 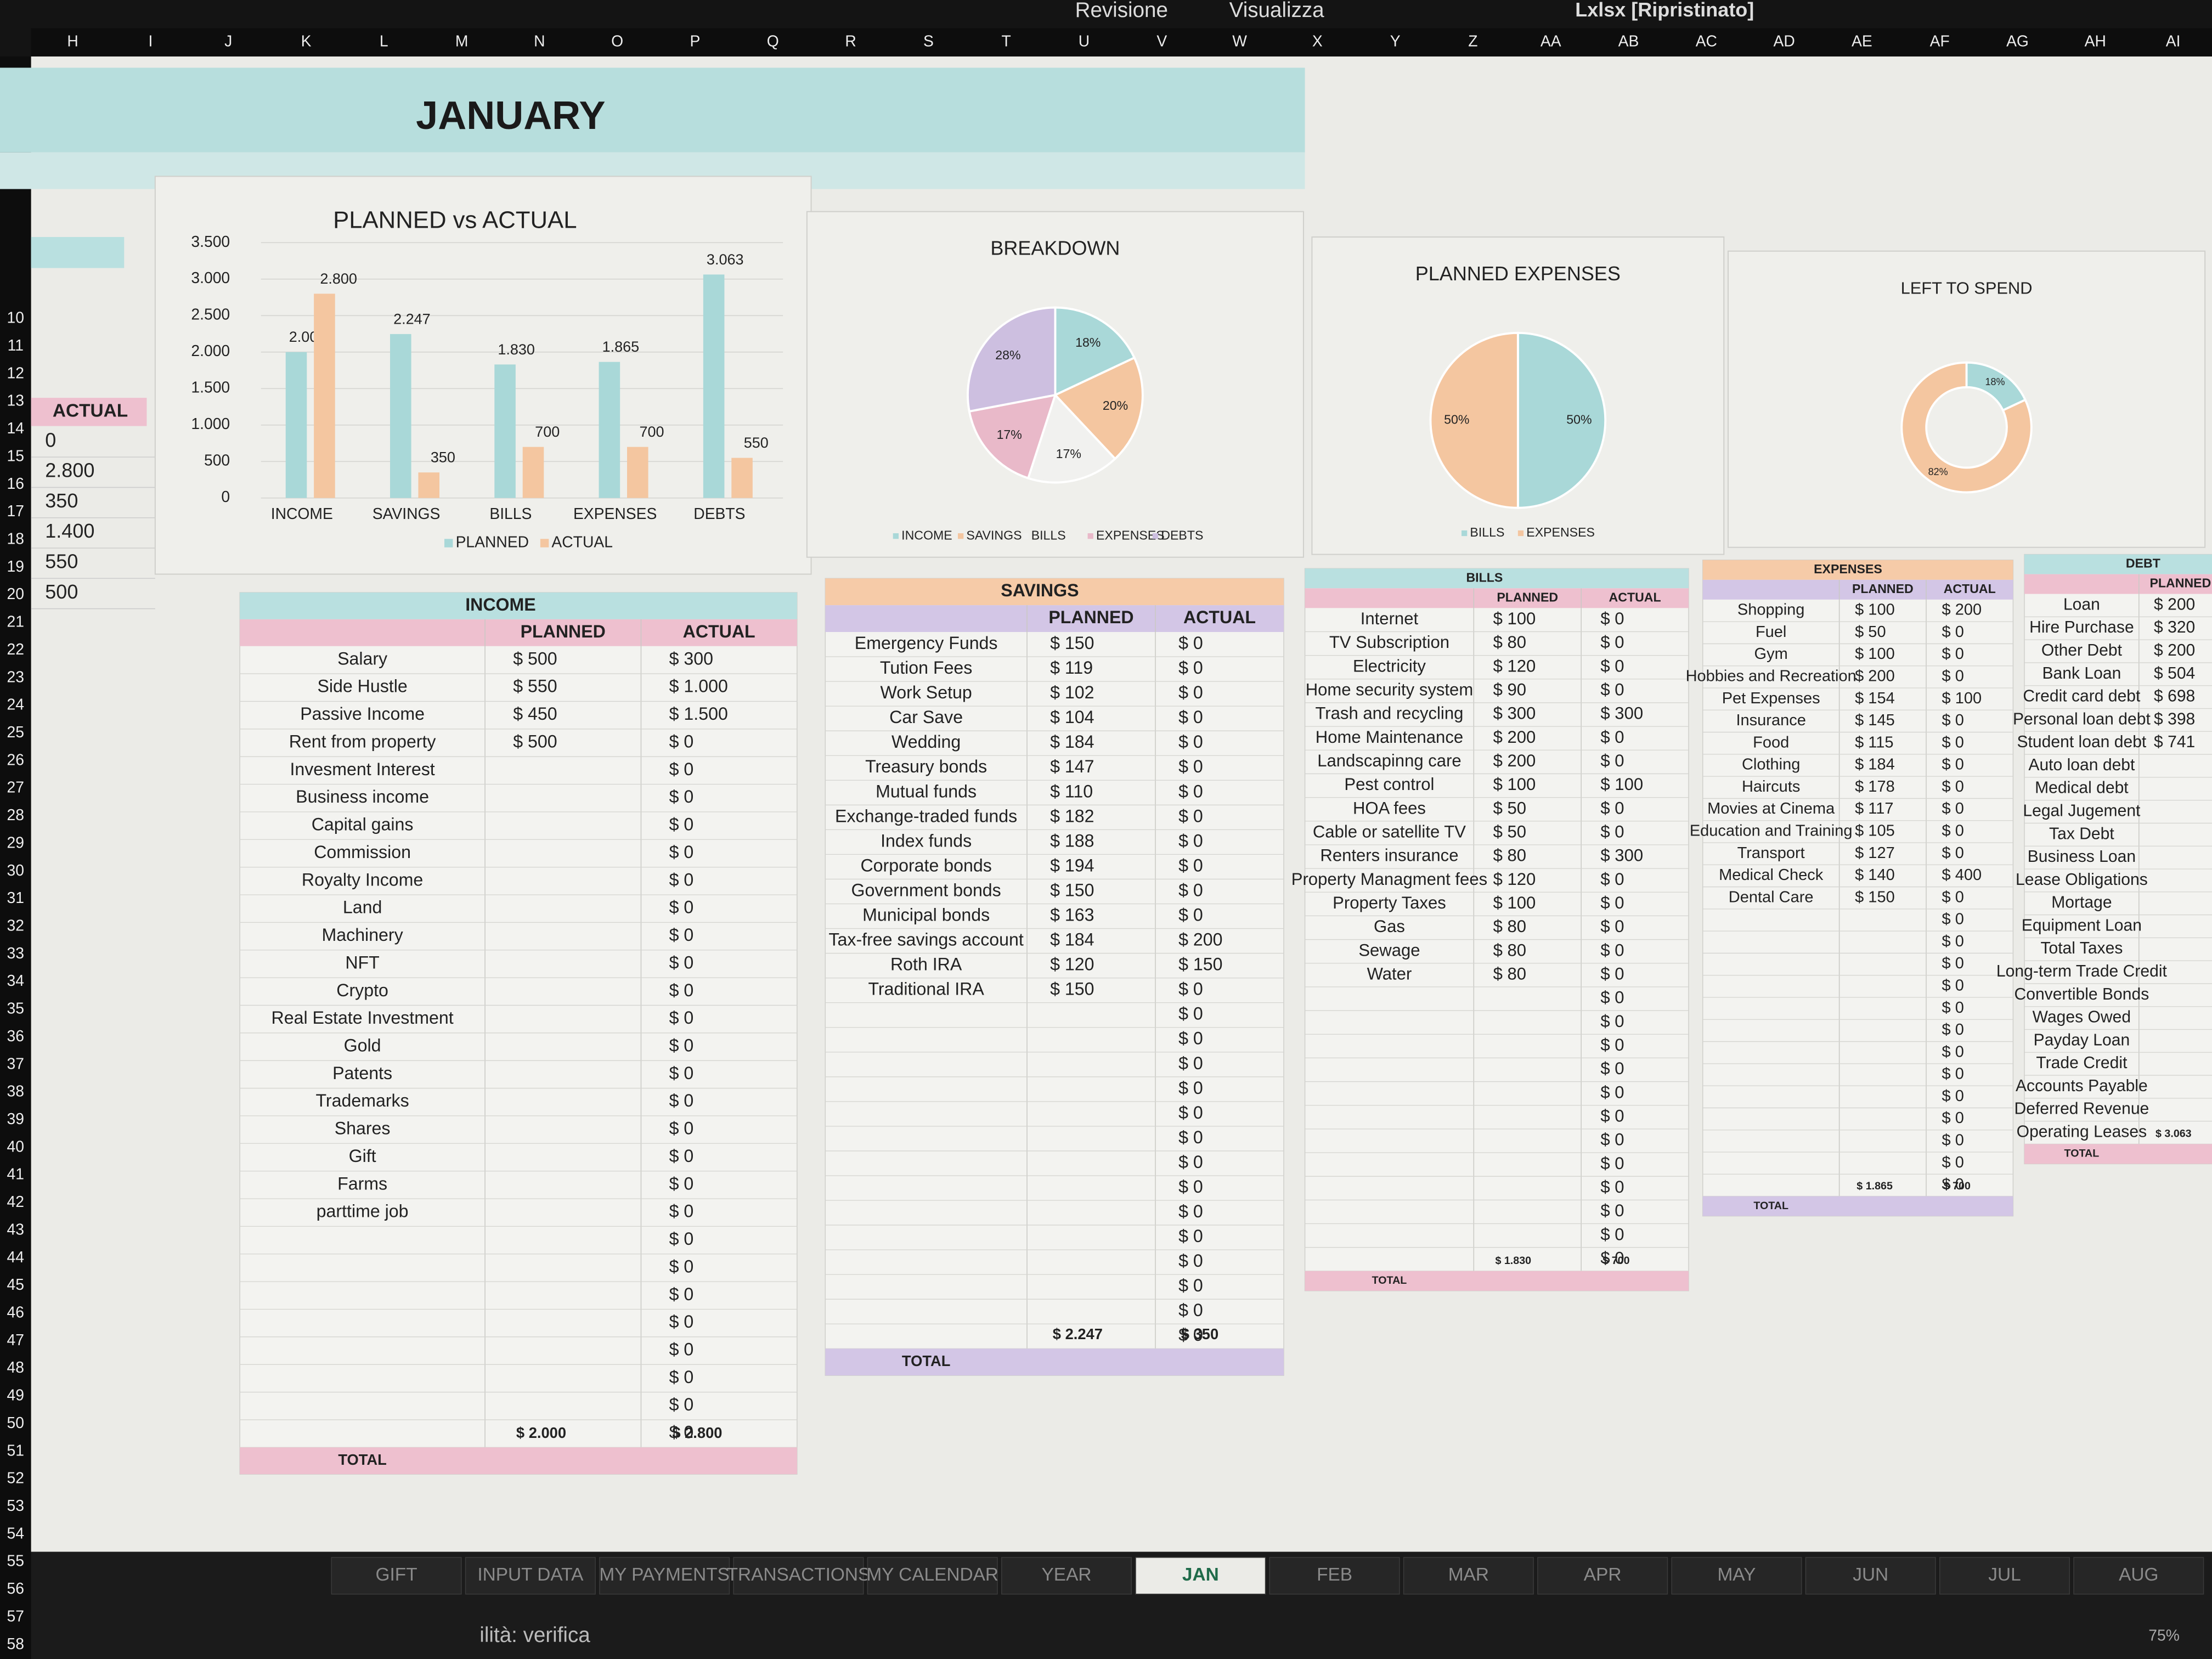 I want to click on cell-value: $ 1.500, so click(x=699, y=714).